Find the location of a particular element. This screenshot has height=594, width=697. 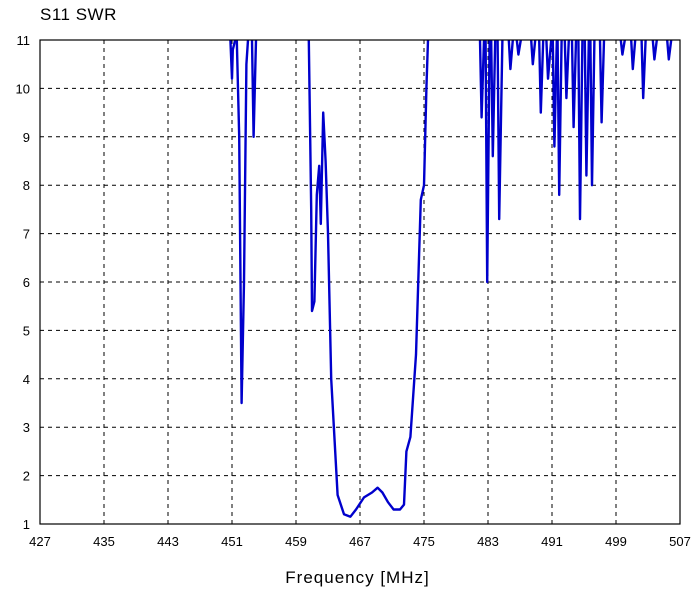

x-tick-label: 443 is located at coordinates (168, 541).